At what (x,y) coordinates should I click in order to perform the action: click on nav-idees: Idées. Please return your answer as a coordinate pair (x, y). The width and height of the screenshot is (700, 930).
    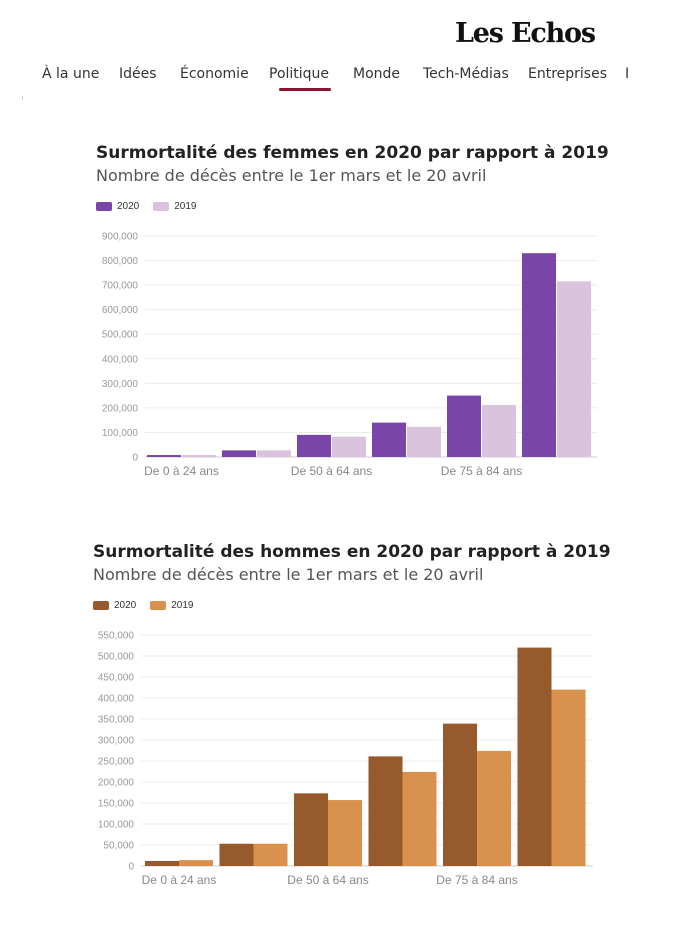
    Looking at the image, I should click on (138, 74).